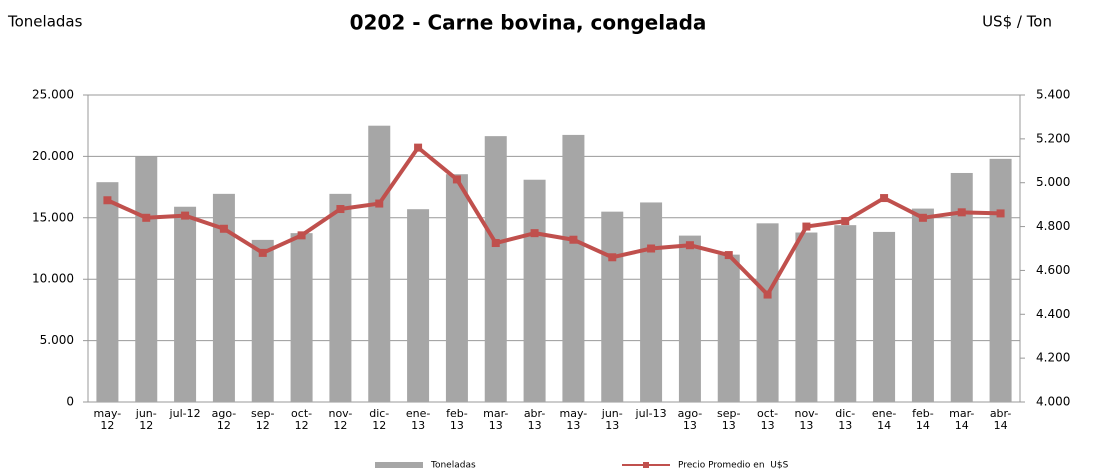  Describe the element at coordinates (1053, 270) in the screenshot. I see `y2-tick-label: 4.600` at that location.